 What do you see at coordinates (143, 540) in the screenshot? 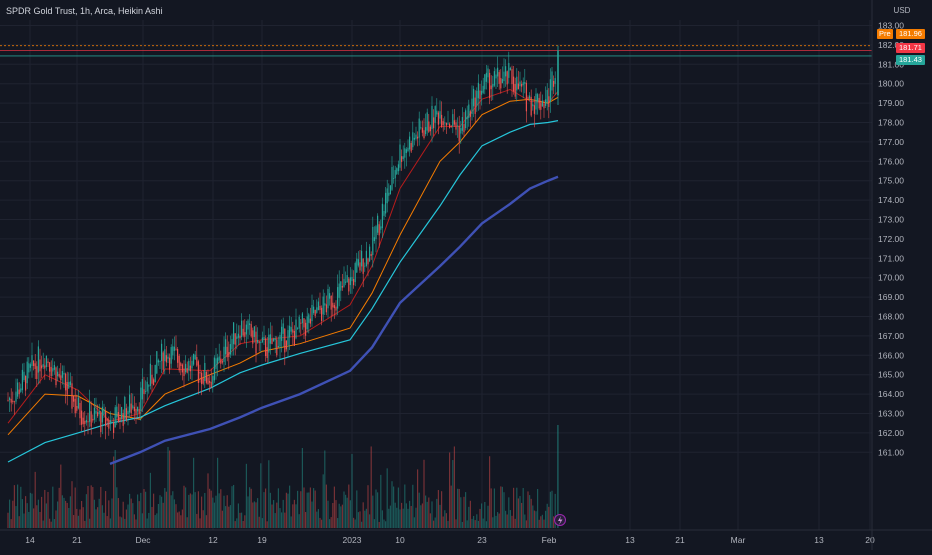
I see `x-tick-label: Dec` at bounding box center [143, 540].